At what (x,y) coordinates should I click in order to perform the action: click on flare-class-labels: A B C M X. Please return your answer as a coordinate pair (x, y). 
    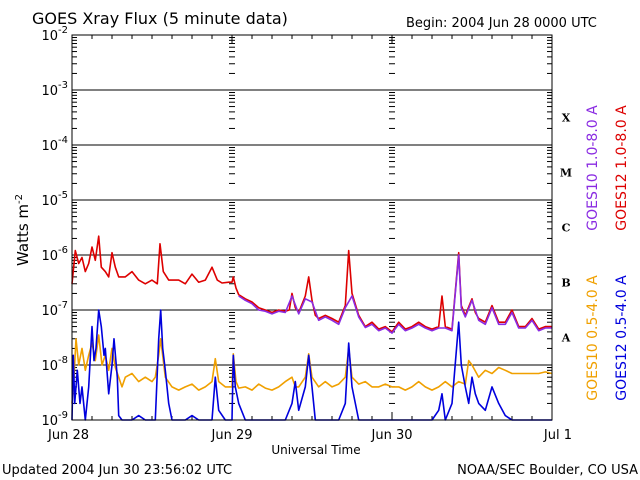
    Looking at the image, I should click on (566, 228).